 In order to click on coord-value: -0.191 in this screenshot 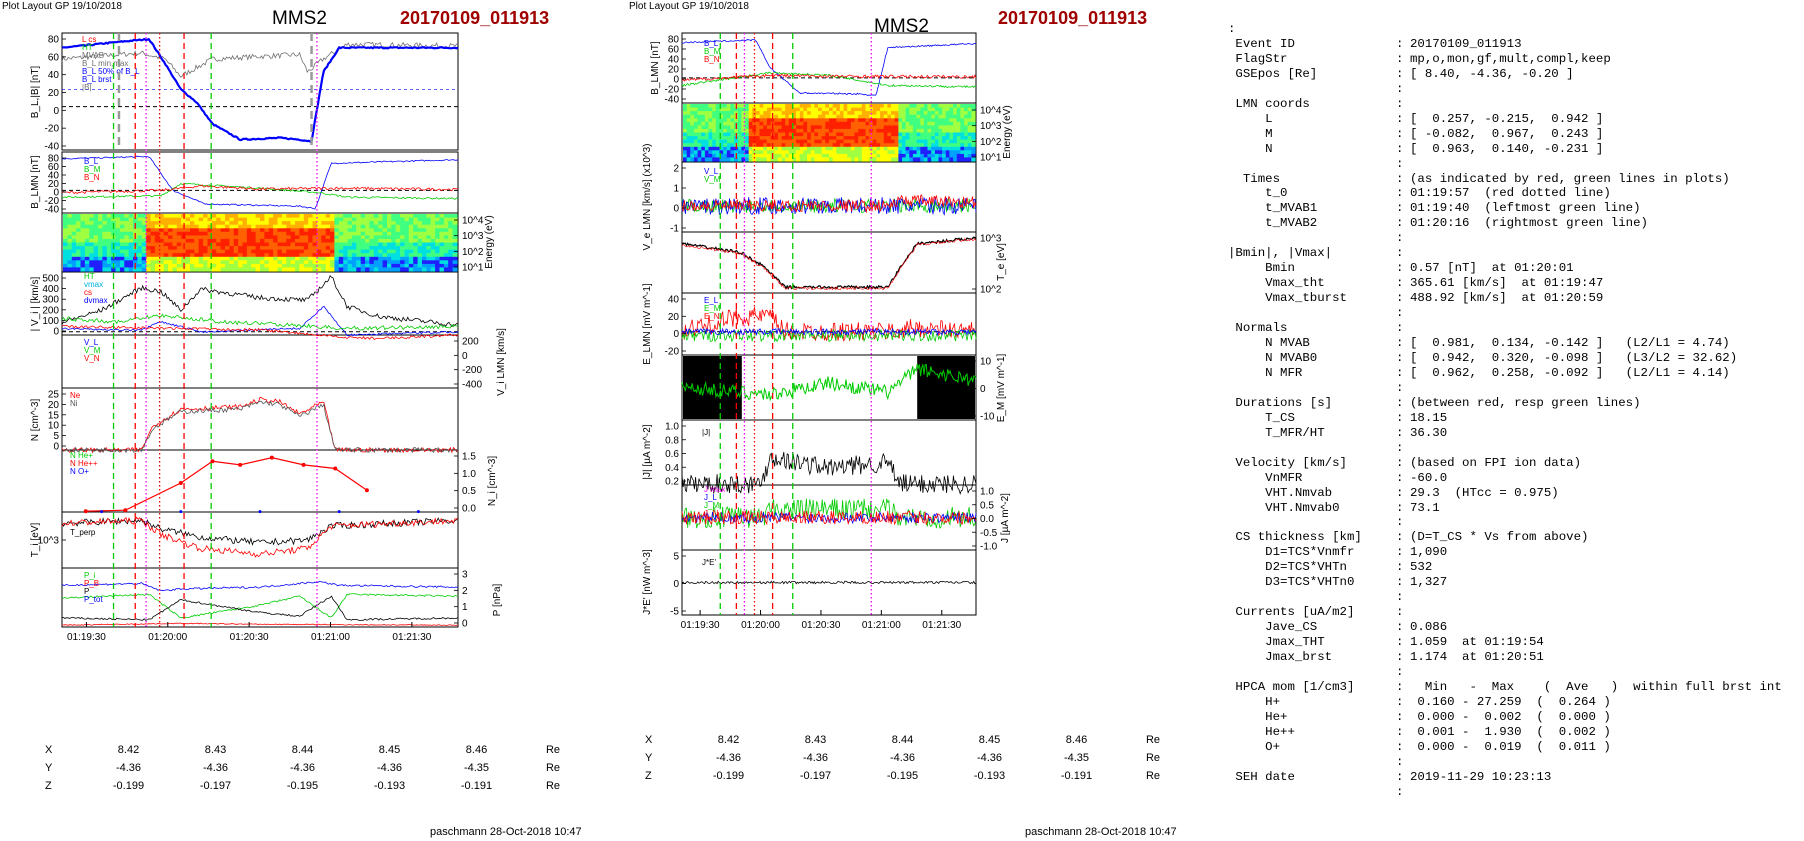, I will do `click(1076, 776)`.